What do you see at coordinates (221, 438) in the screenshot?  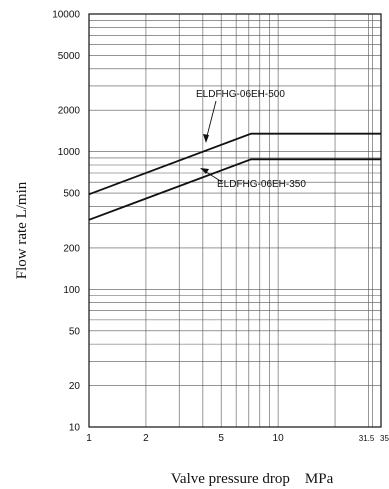 I see `x-tick-label: 5` at bounding box center [221, 438].